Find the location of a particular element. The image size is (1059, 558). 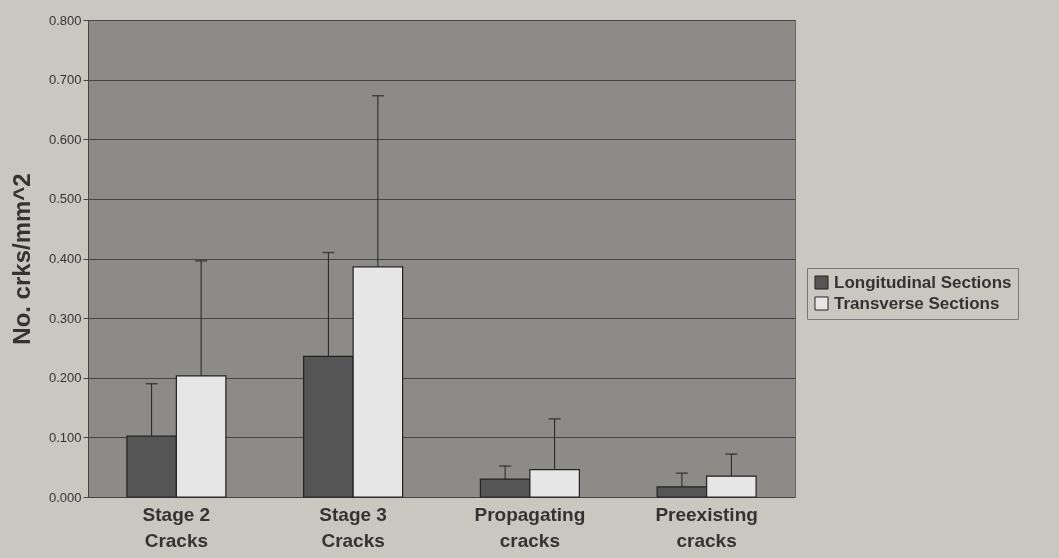

y-tick-label: 0.200 is located at coordinates (65, 378).